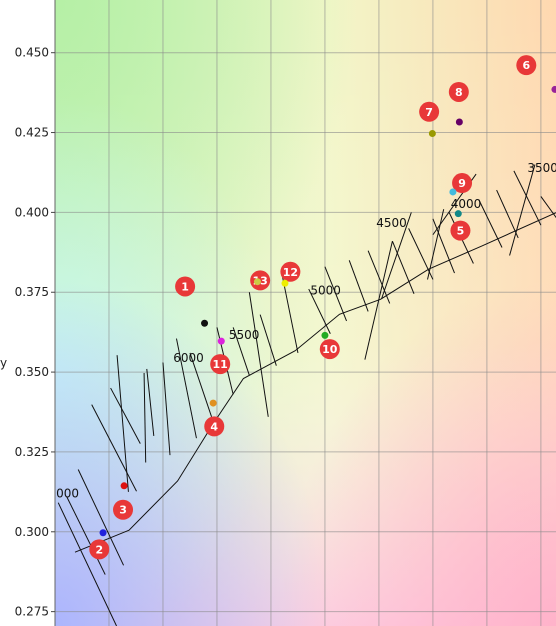 The image size is (556, 626). I want to click on y-tick-label: 0.325, so click(32, 452).